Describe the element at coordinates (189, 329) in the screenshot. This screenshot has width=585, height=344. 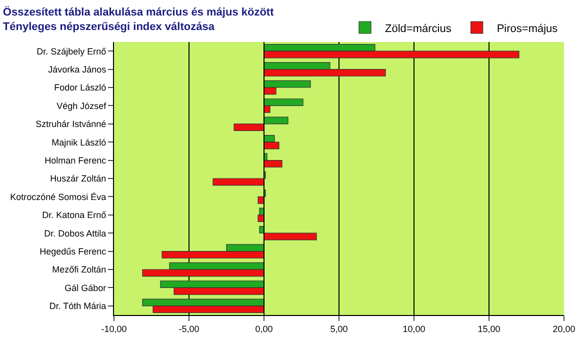
I see `x-tick-label: -5,00` at that location.